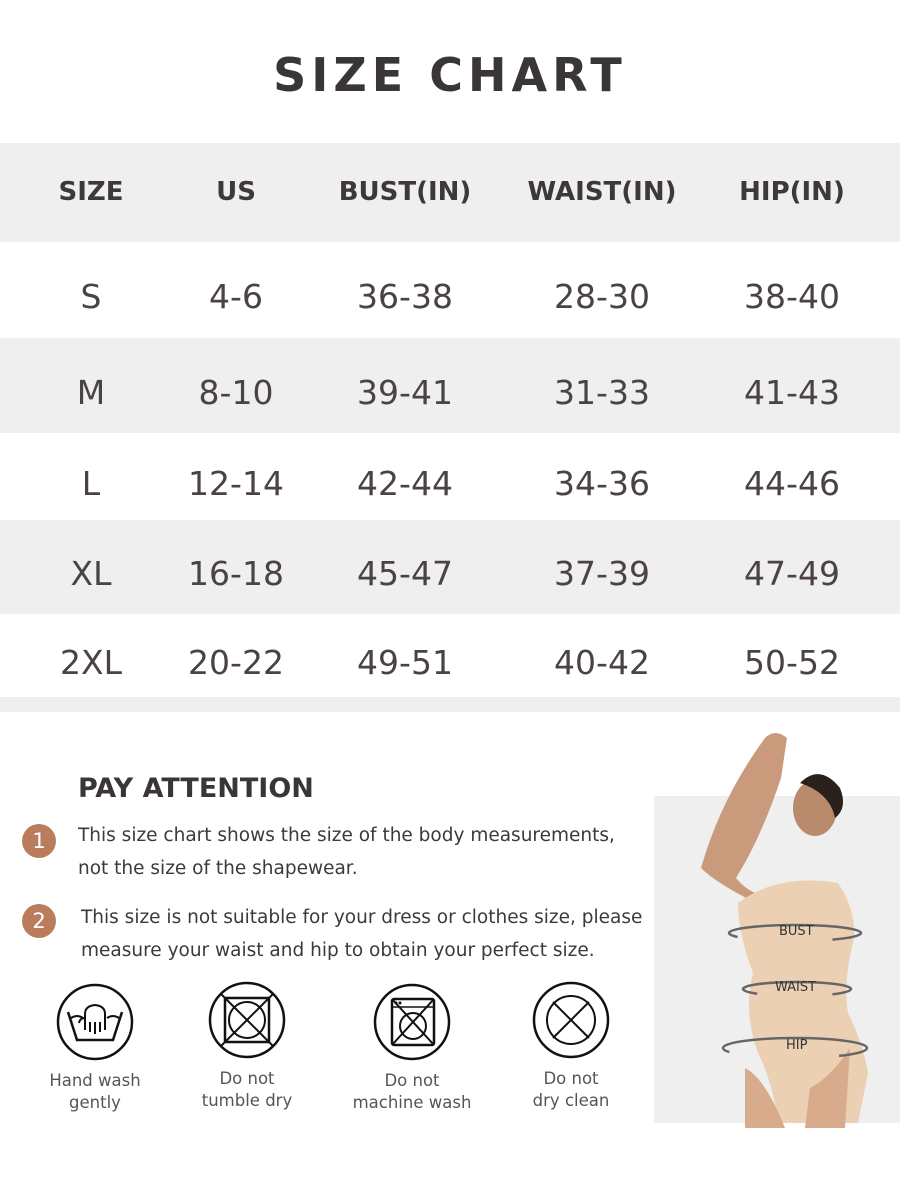  Describe the element at coordinates (91, 573) in the screenshot. I see `cell-size: XL` at that location.